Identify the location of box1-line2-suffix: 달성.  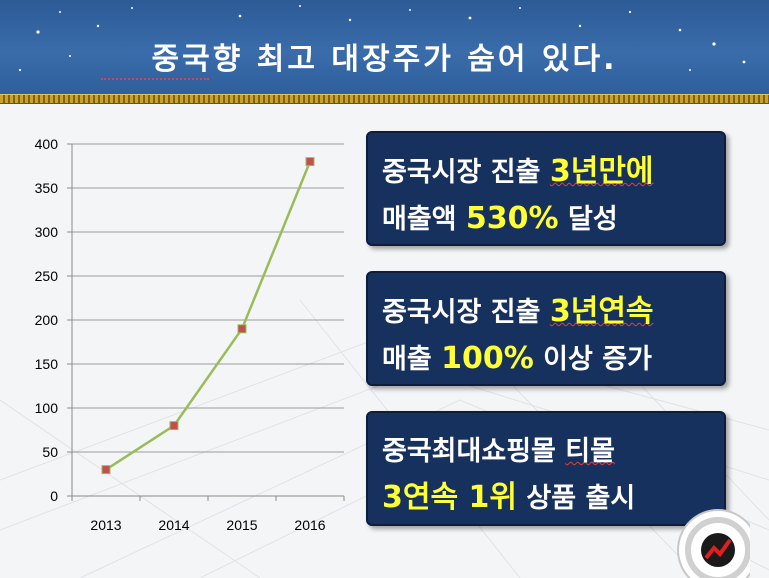
(588, 219).